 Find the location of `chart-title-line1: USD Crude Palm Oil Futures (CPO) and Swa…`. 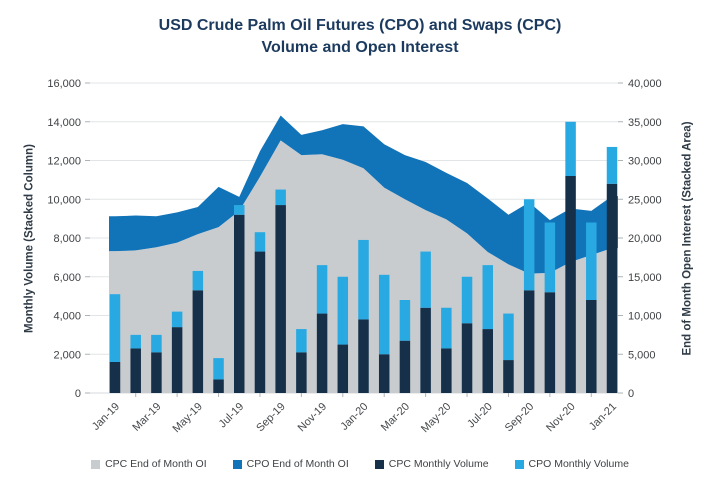

chart-title-line1: USD Crude Palm Oil Futures (CPO) and Swa… is located at coordinates (360, 25).